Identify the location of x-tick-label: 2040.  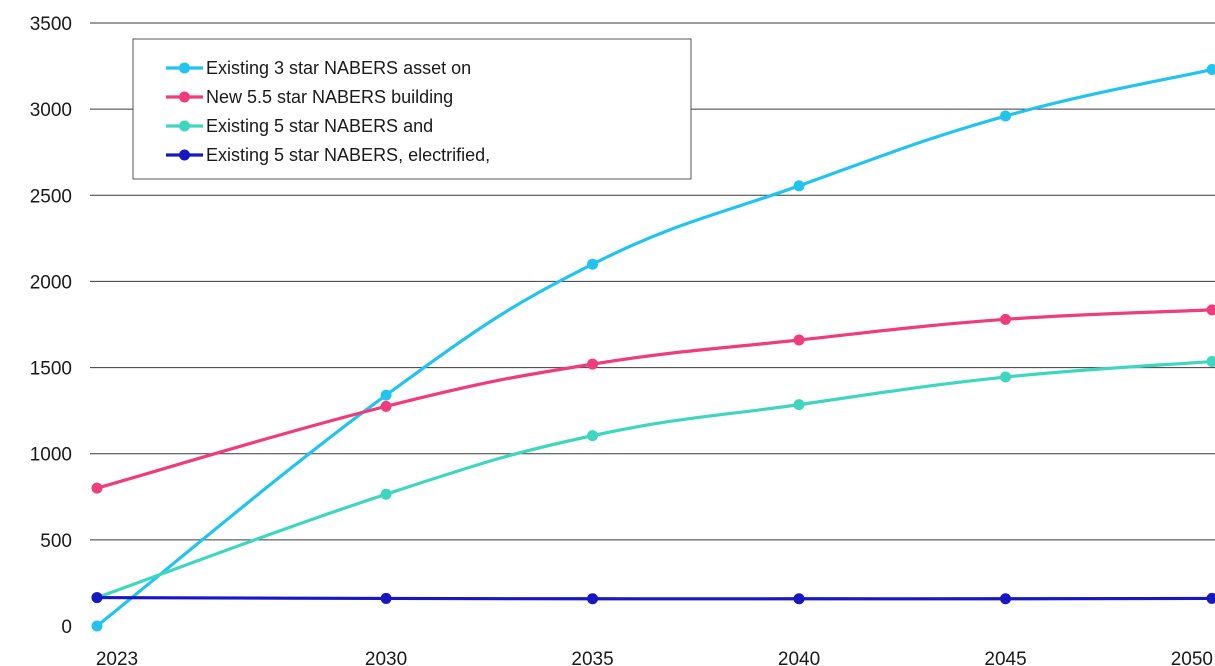
(799, 657).